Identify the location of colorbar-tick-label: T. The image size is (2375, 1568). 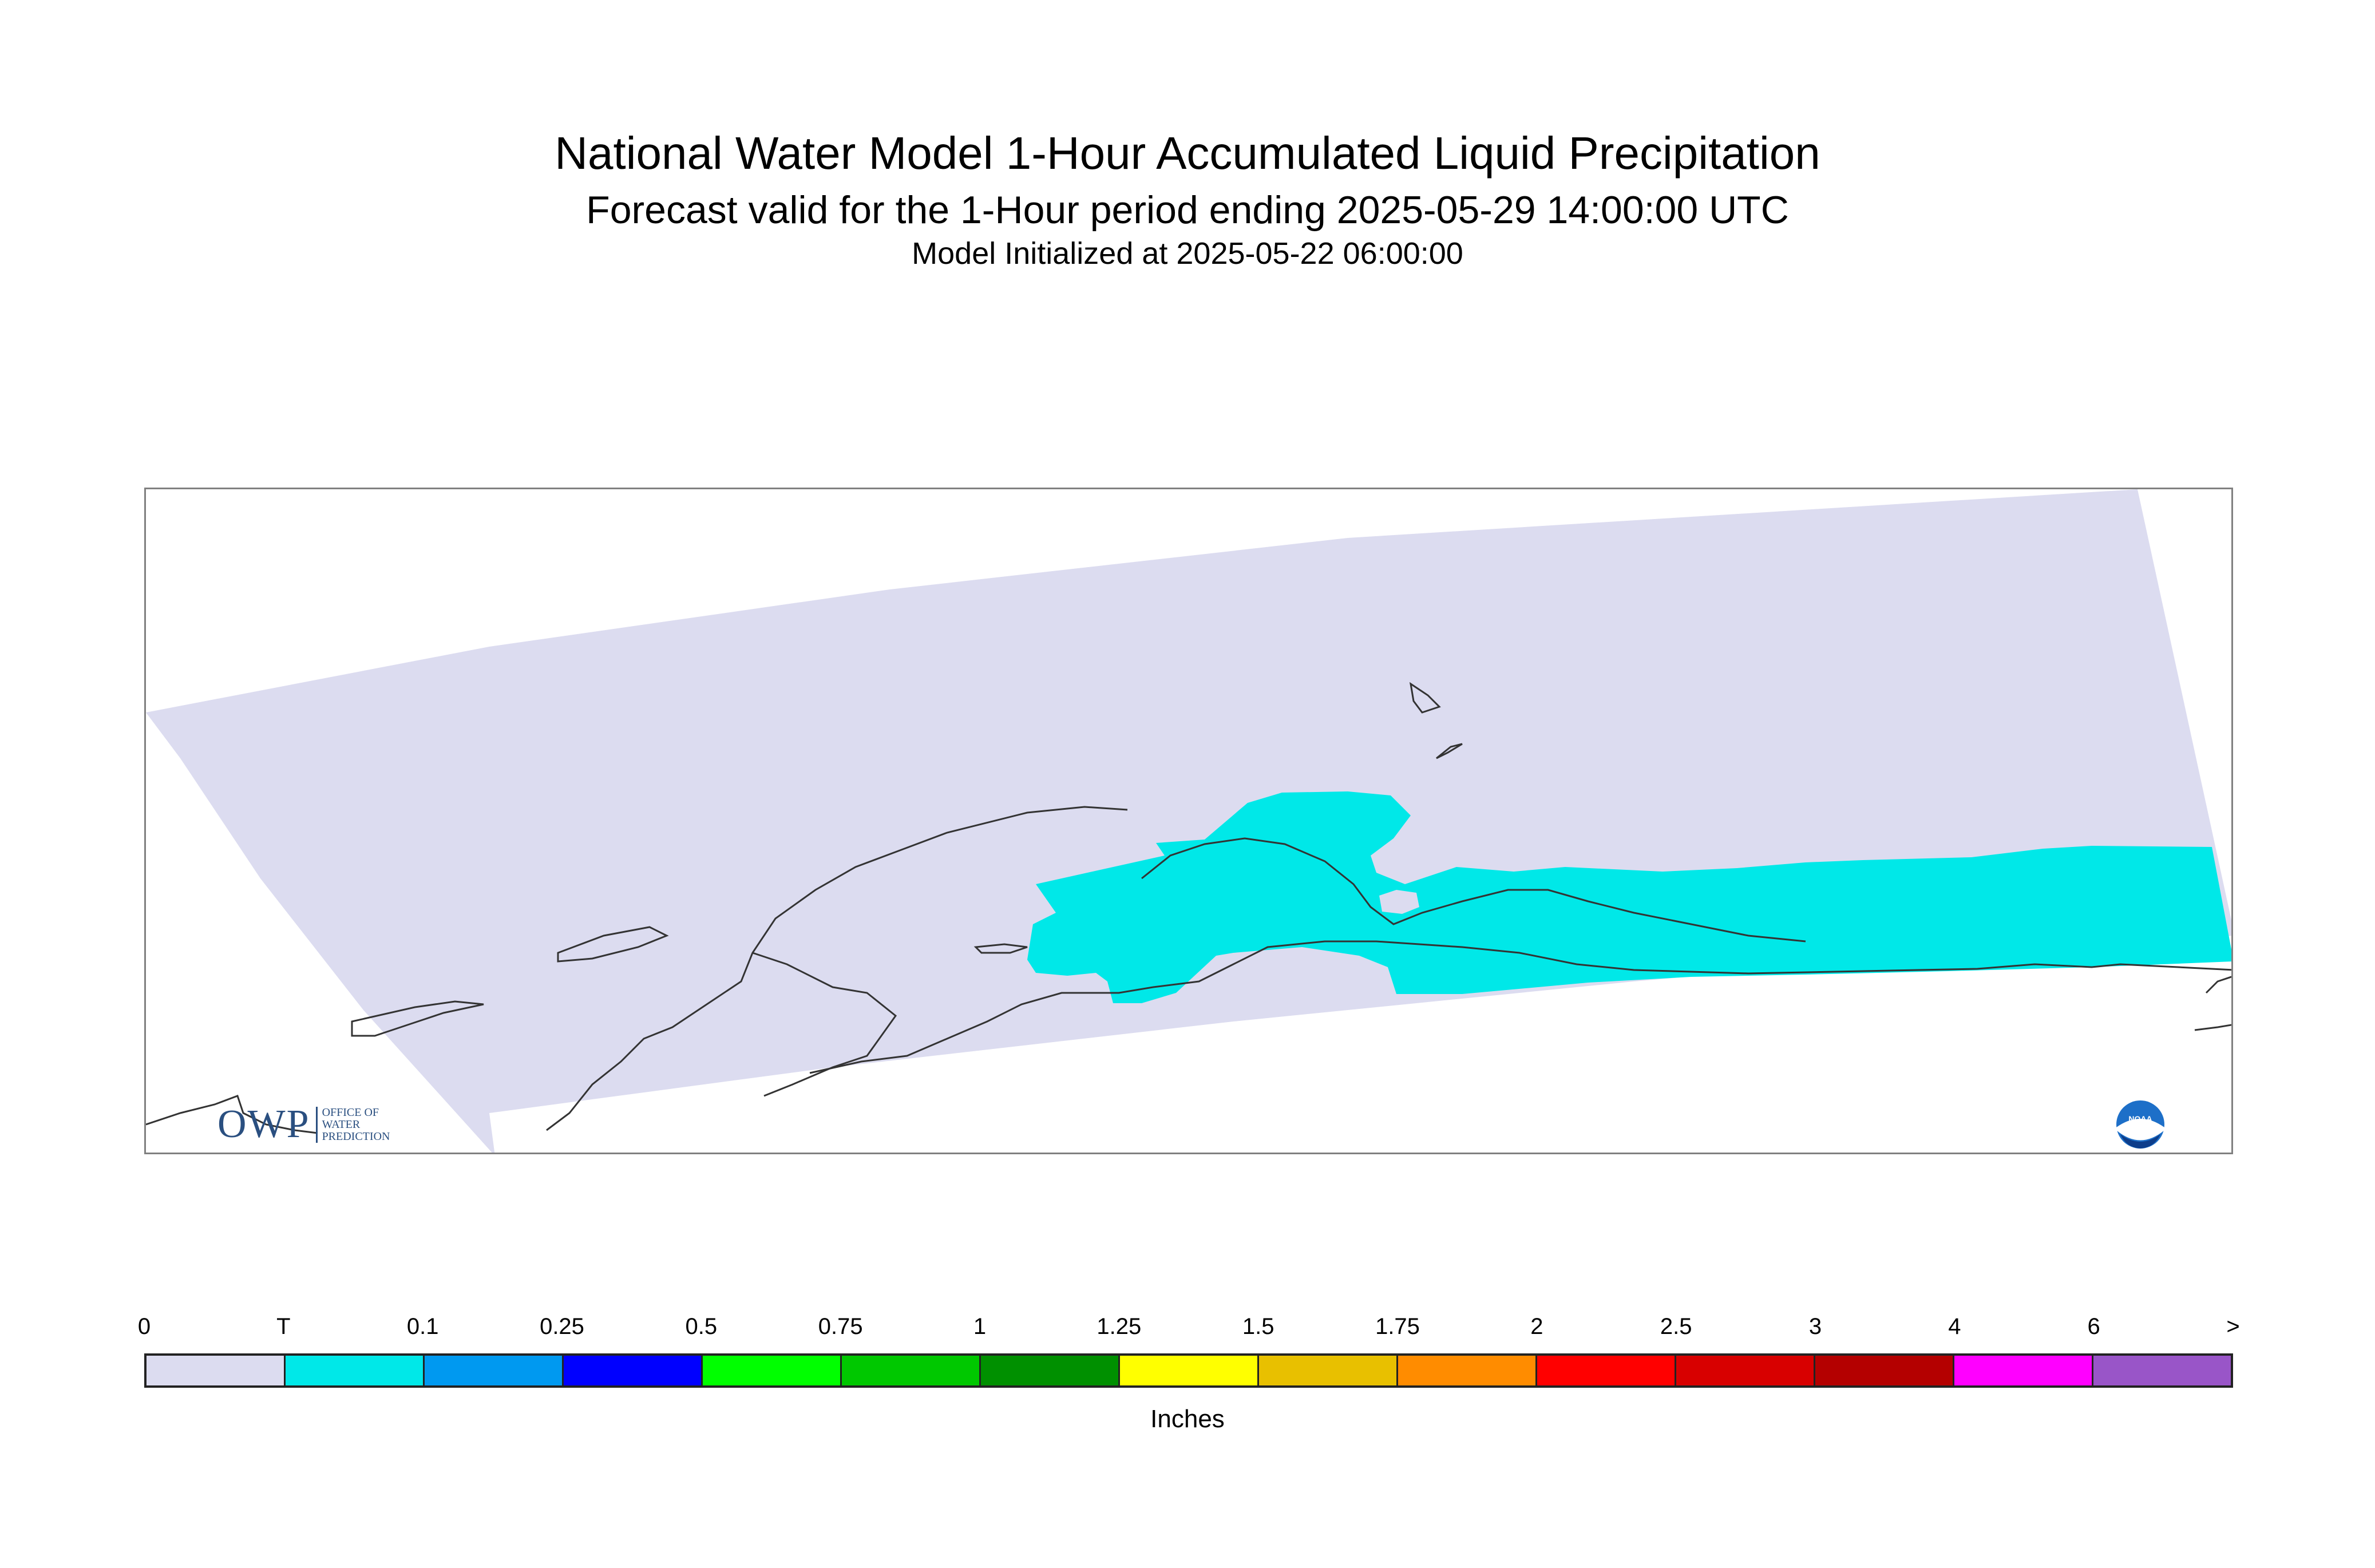
(284, 1326).